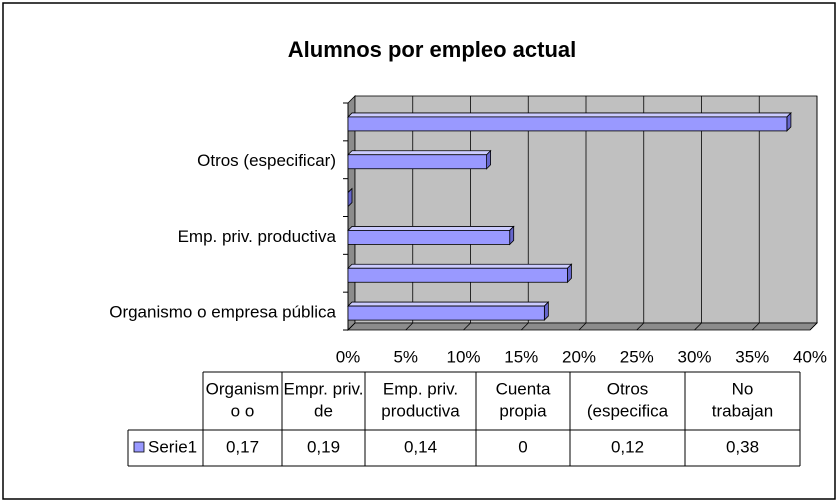 The height and width of the screenshot is (503, 839). What do you see at coordinates (243, 410) in the screenshot?
I see `table-header: o o` at bounding box center [243, 410].